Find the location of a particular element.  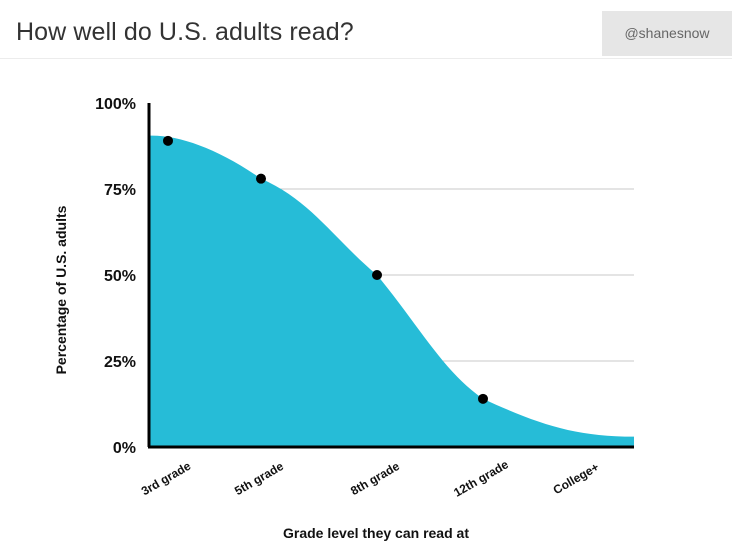

header: How well do U.S. adults read? @shanesnow is located at coordinates (366, 29).